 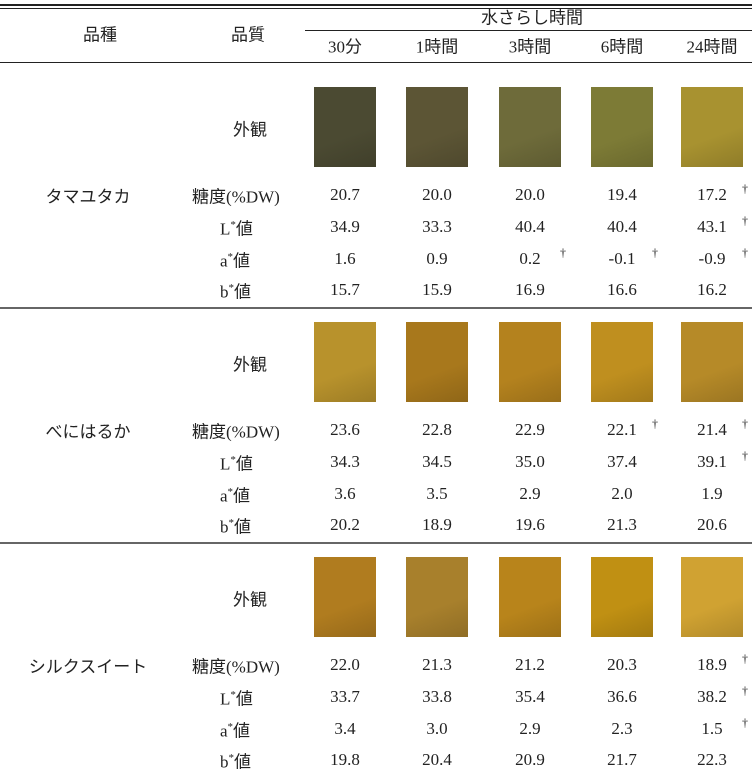 What do you see at coordinates (248, 35) in the screenshot?
I see `header-quality: 品質` at bounding box center [248, 35].